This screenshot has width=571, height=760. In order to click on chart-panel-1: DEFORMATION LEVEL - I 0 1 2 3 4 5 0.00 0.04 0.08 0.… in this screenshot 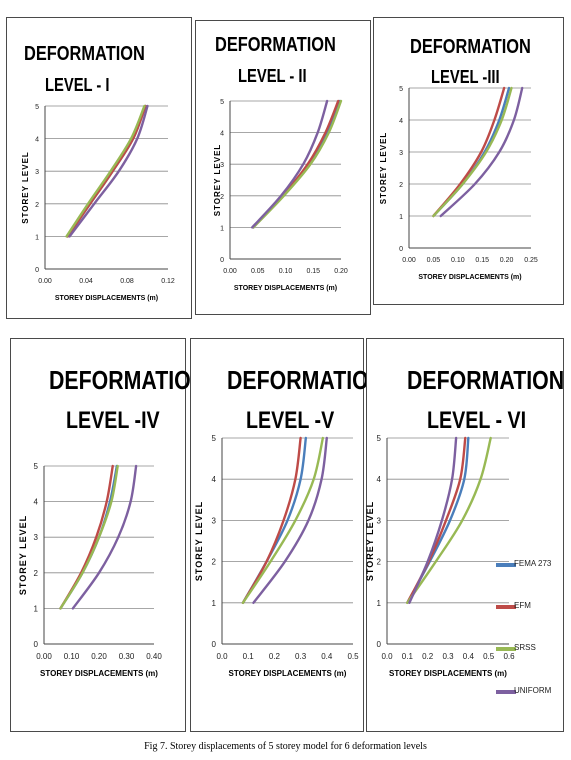, I will do `click(99, 168)`.